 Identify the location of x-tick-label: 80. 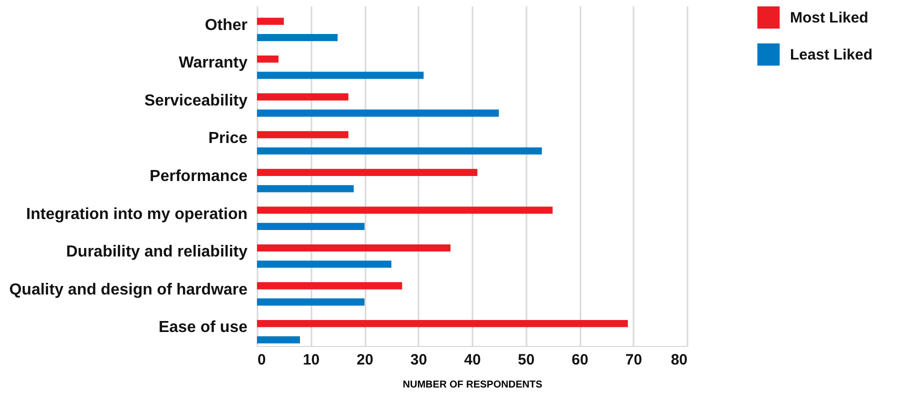
(679, 360).